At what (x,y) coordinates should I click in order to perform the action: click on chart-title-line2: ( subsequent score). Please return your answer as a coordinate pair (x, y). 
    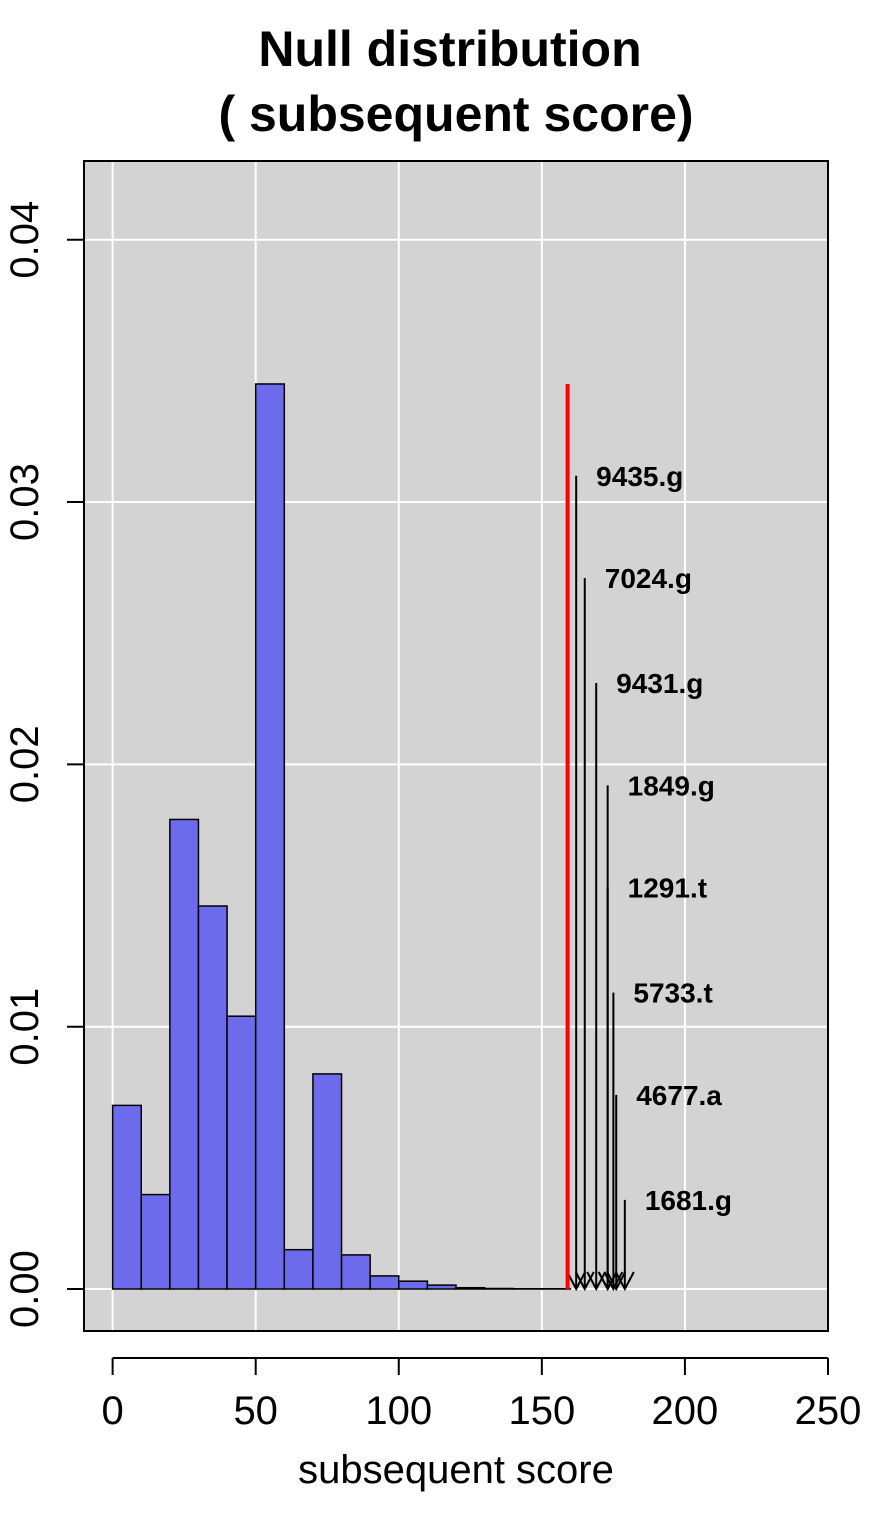
    Looking at the image, I should click on (455, 114).